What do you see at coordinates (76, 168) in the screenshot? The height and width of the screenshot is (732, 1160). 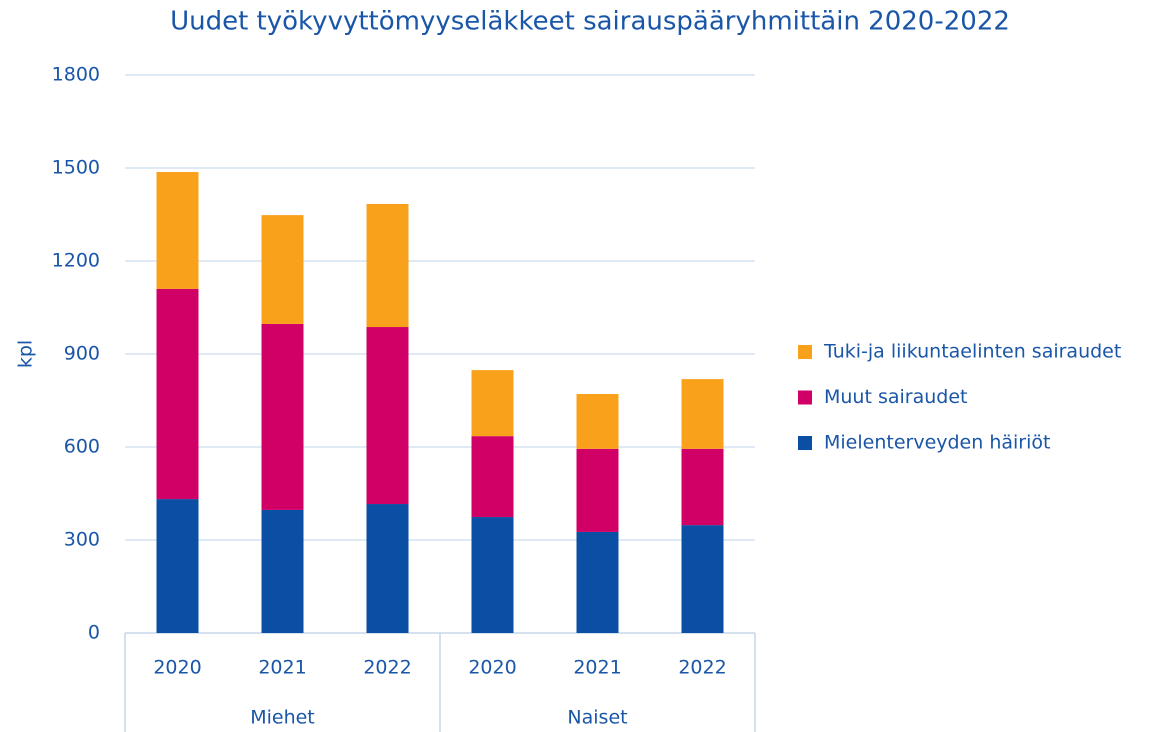 I see `y-tick-label: 1500` at bounding box center [76, 168].